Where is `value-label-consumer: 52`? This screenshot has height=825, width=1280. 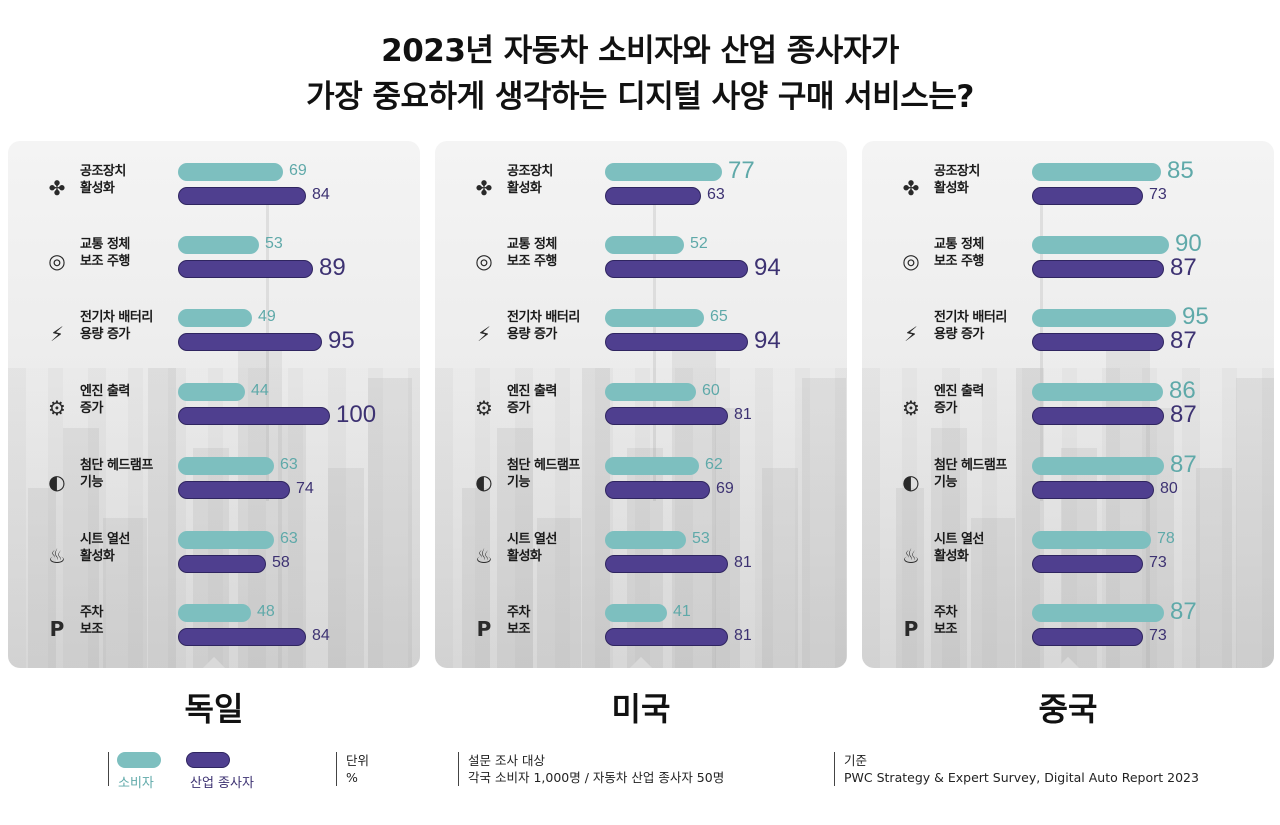
value-label-consumer: 52 is located at coordinates (699, 243).